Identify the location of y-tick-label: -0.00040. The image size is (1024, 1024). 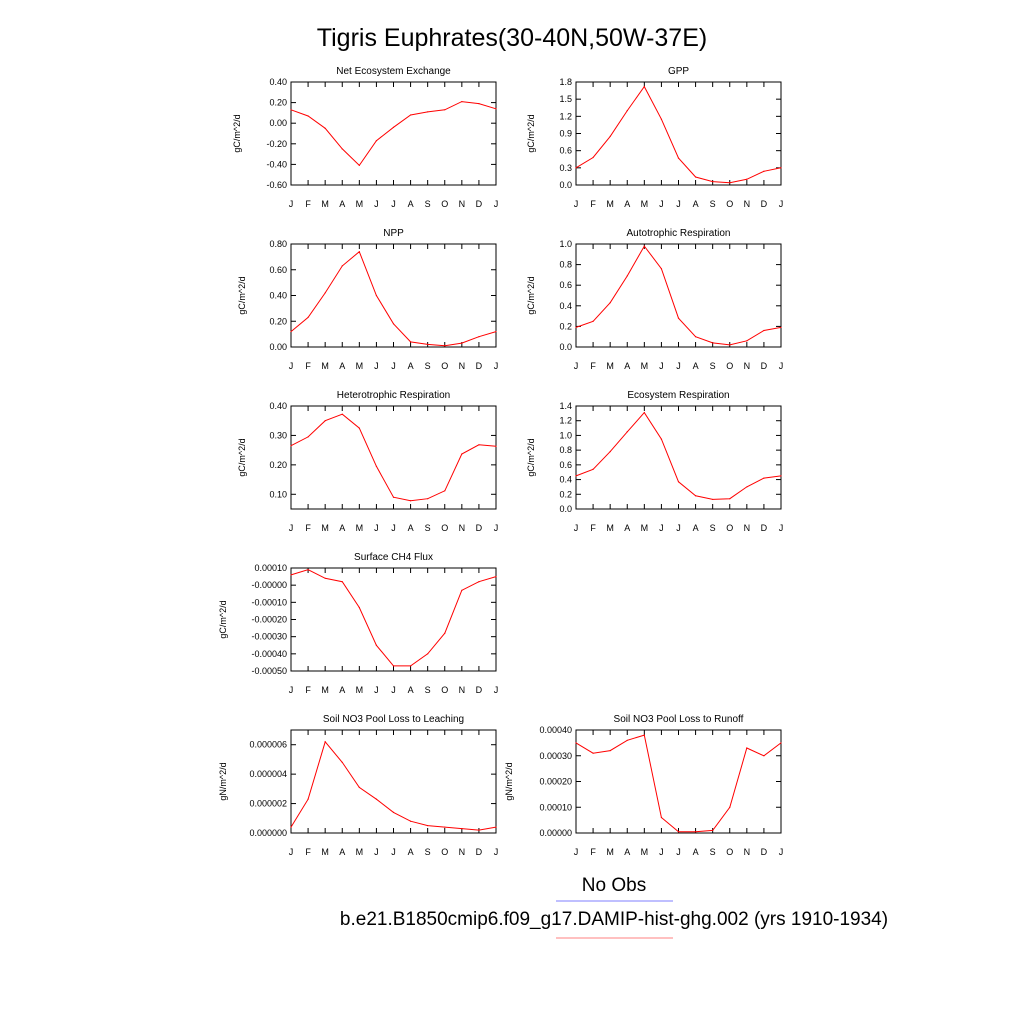
(269, 654).